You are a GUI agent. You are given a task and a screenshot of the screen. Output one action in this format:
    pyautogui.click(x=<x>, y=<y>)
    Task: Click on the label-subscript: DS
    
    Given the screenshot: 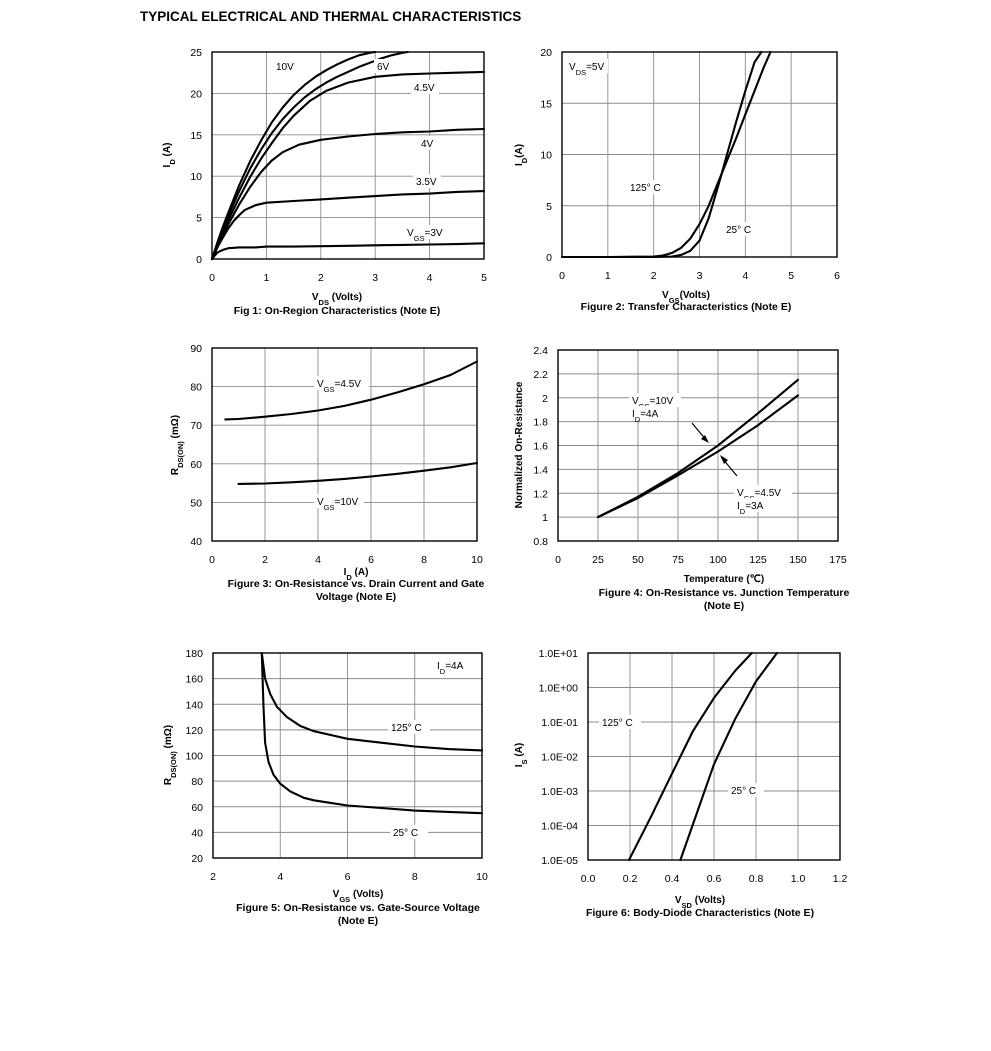 What is the action you would take?
    pyautogui.click(x=581, y=72)
    